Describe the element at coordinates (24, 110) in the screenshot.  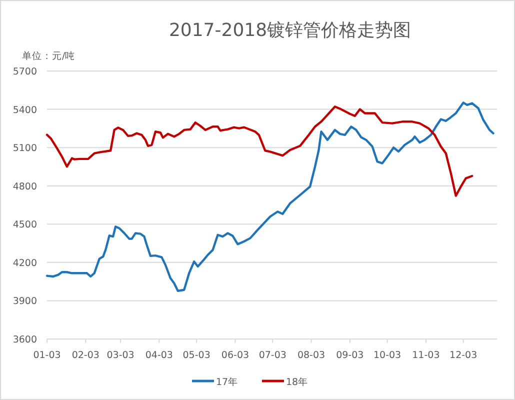
I see `y-tick-label: 5400` at that location.